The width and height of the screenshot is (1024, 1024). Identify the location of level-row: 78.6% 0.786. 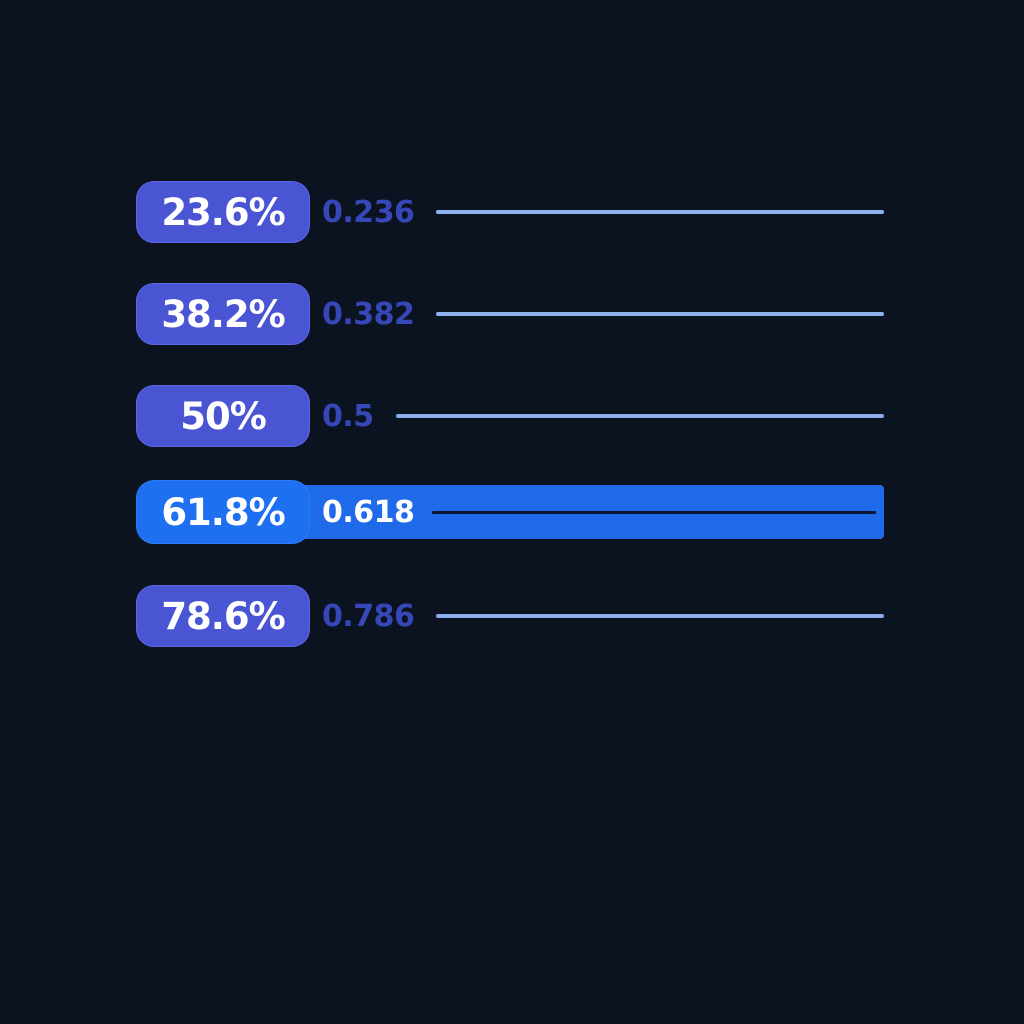
(510, 616).